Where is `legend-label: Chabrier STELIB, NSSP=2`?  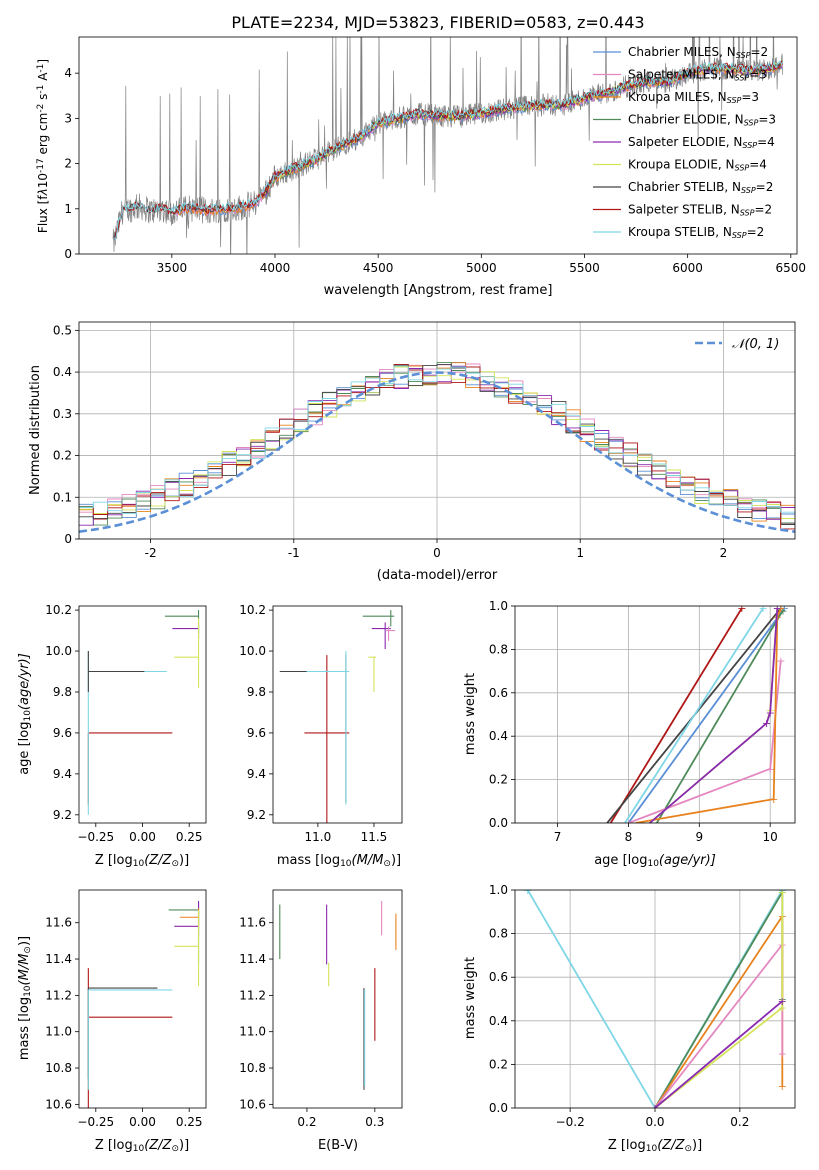 legend-label: Chabrier STELIB, NSSP=2 is located at coordinates (700, 187).